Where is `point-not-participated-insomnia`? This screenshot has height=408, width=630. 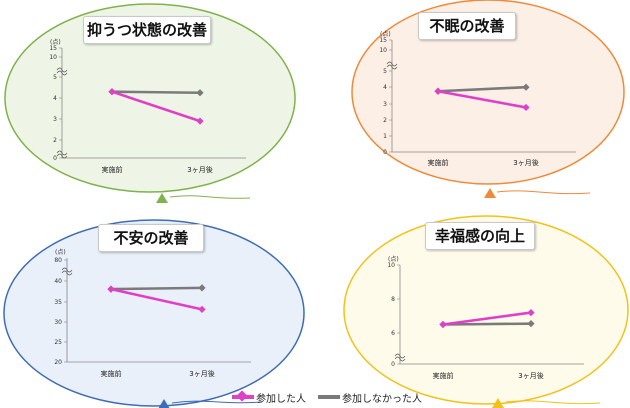 point-not-participated-insomnia is located at coordinates (526, 87).